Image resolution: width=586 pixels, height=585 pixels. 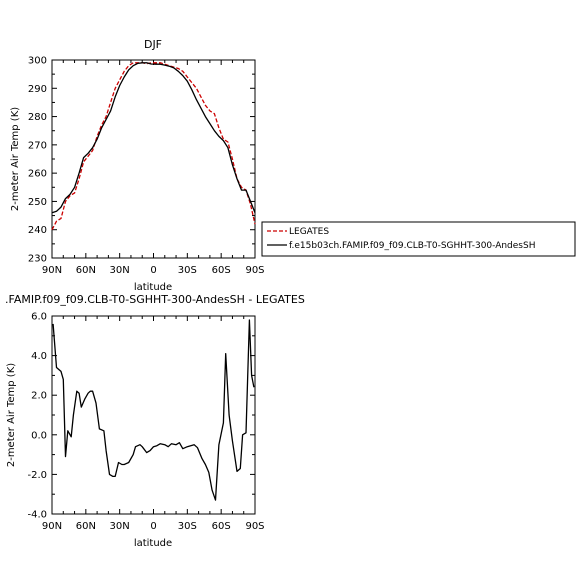 What do you see at coordinates (309, 232) in the screenshot?
I see `legend-label-legates: LEGATES` at bounding box center [309, 232].